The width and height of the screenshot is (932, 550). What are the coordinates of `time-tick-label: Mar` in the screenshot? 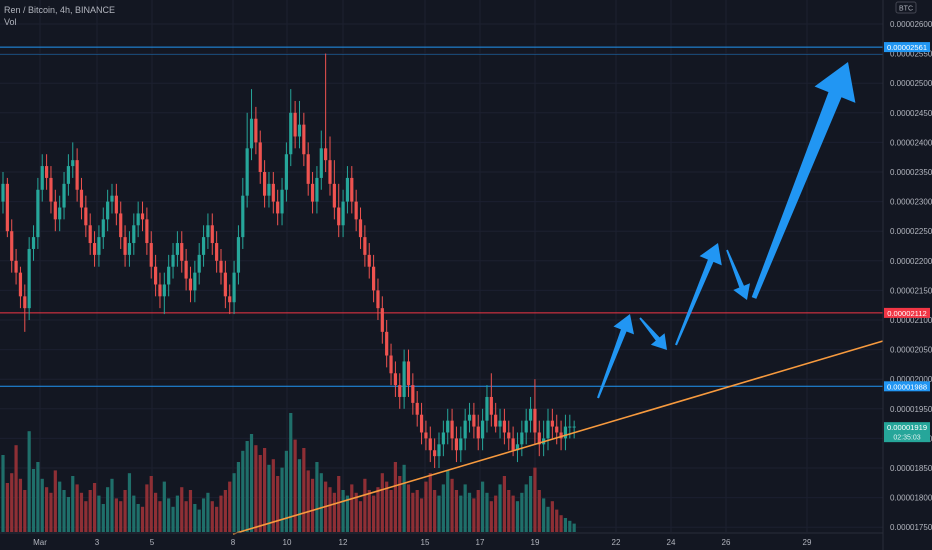 It's located at (40, 542).